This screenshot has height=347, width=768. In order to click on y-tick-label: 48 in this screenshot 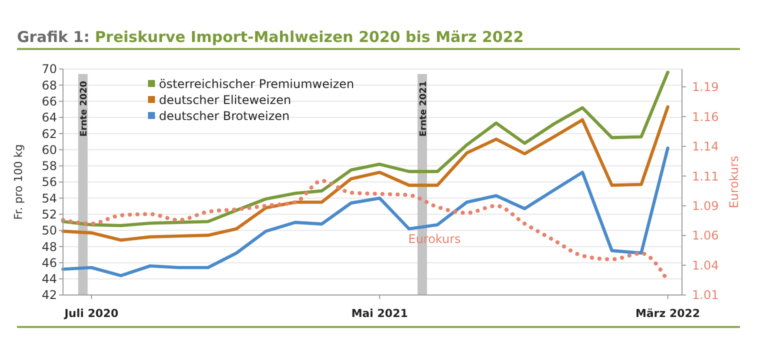, I will do `click(49, 247)`.